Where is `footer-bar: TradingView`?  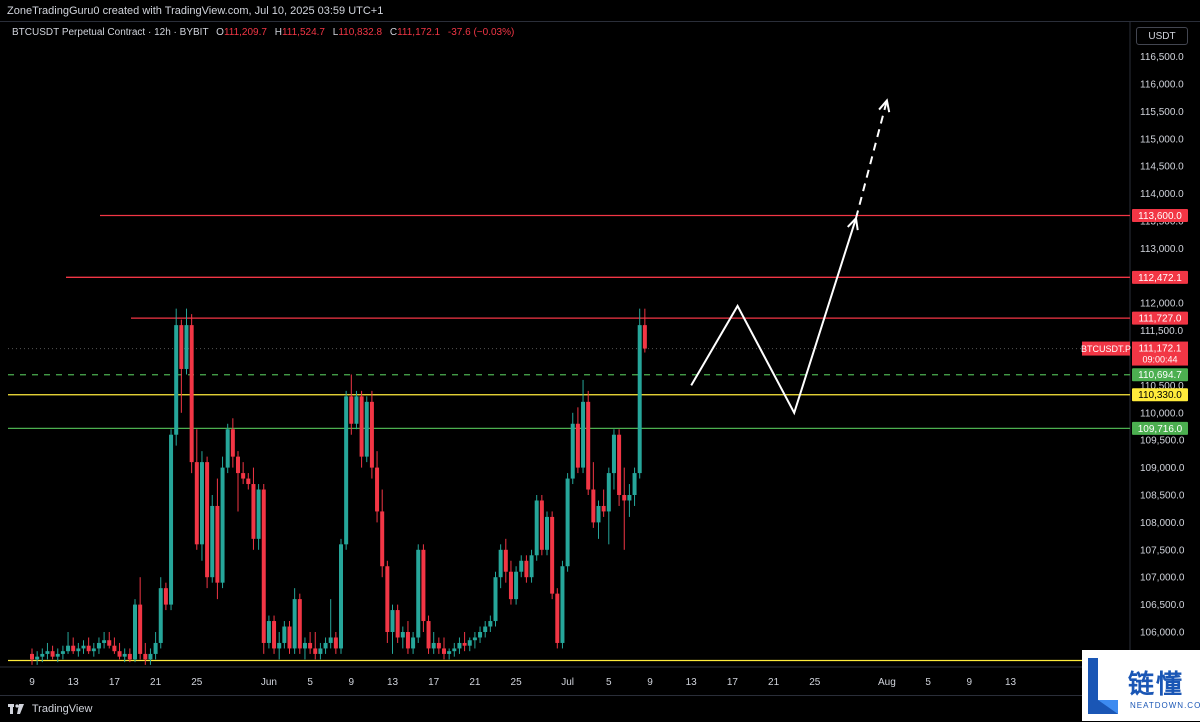 footer-bar: TradingView is located at coordinates (600, 708).